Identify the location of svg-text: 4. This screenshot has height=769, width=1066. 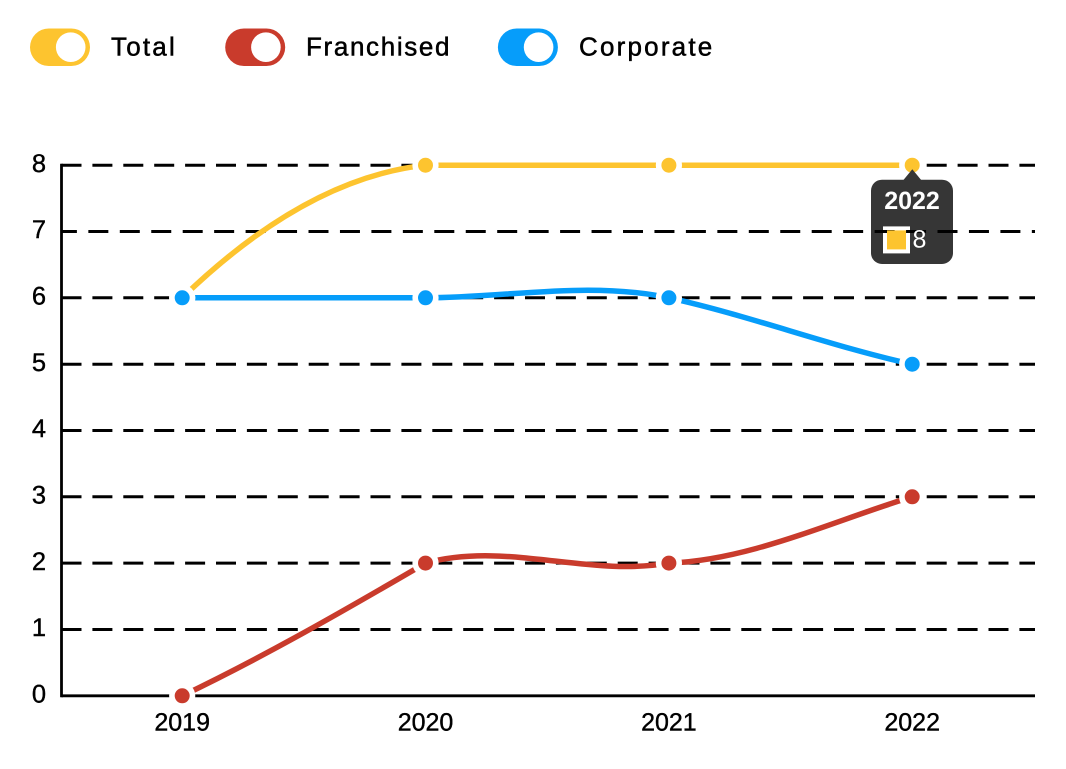
(39, 429).